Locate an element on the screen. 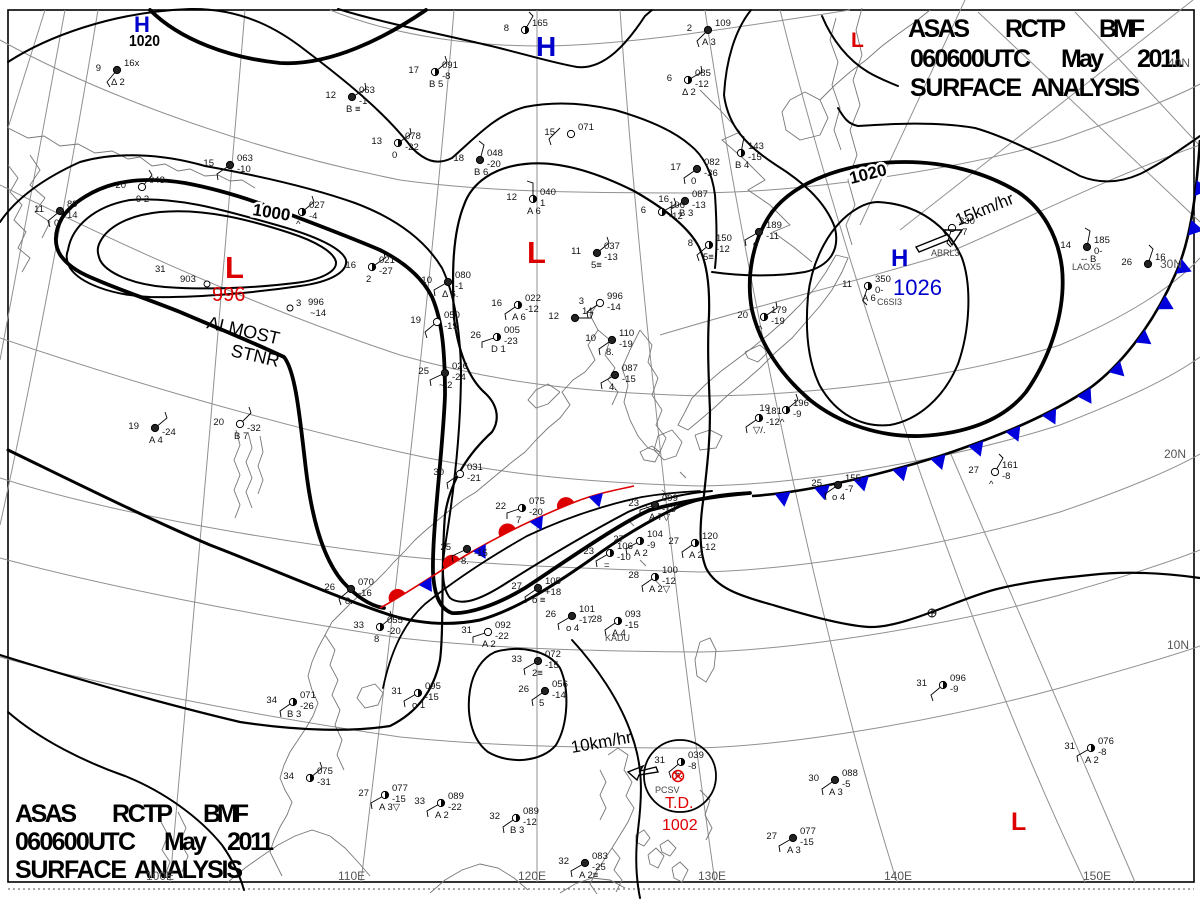  svg-text: 155 is located at coordinates (853, 478).